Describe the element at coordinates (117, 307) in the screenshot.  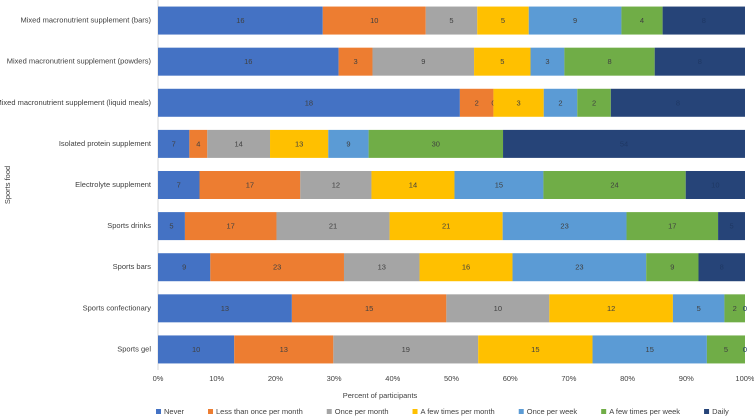
I see `y-tick-label: Sports confectionary` at that location.